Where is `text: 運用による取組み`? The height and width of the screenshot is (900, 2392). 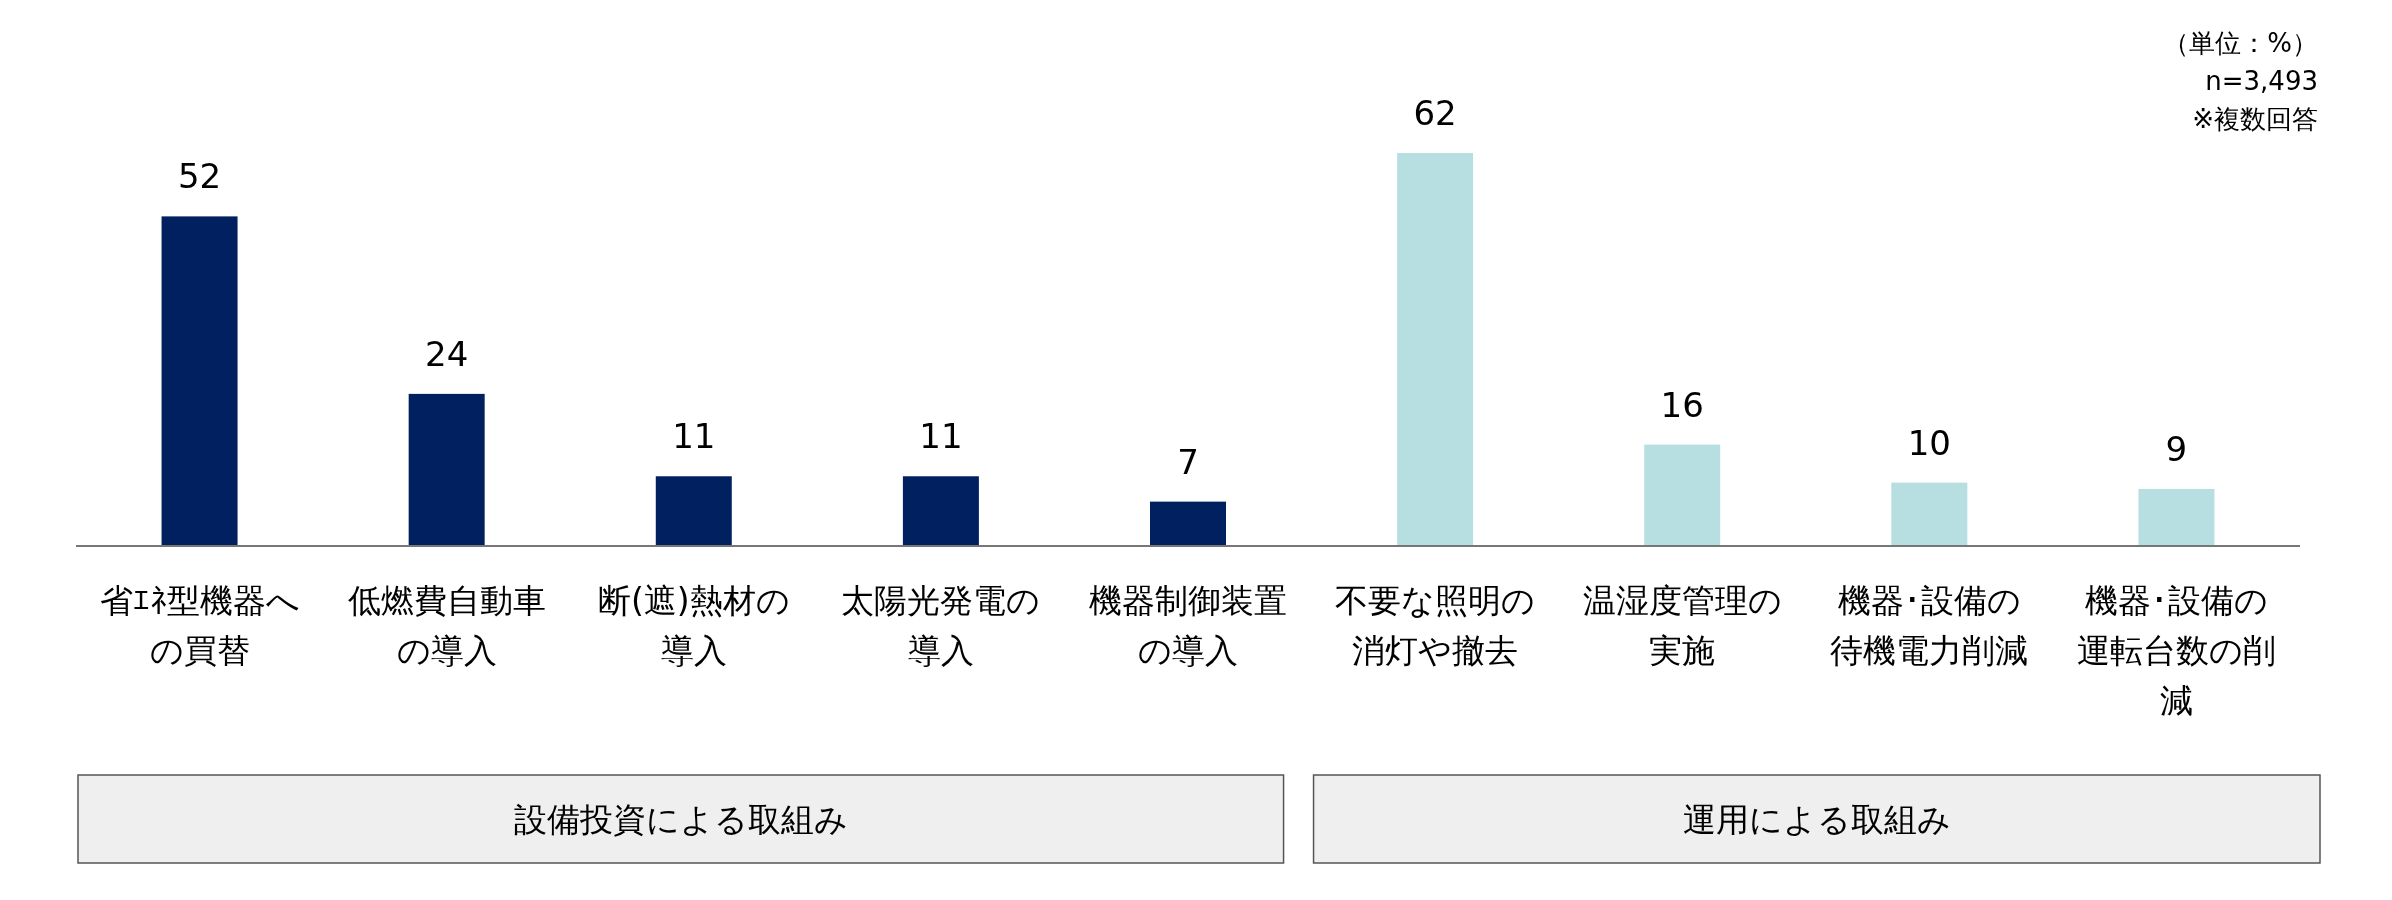
text: 運用による取組み is located at coordinates (1816, 819).